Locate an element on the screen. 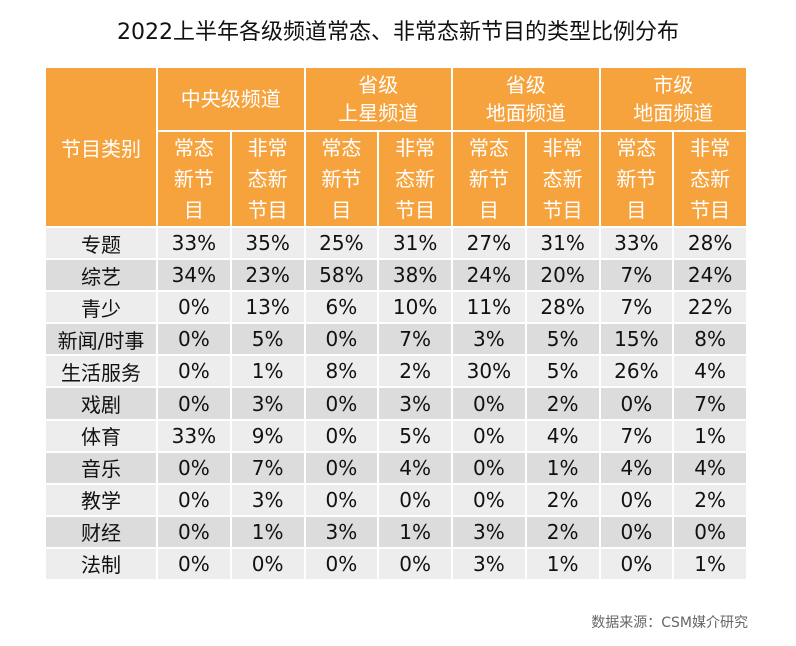 This screenshot has width=796, height=646. table-row: 财经 0% 1% 3% 1% 3% 2% 0% 0% is located at coordinates (396, 532).